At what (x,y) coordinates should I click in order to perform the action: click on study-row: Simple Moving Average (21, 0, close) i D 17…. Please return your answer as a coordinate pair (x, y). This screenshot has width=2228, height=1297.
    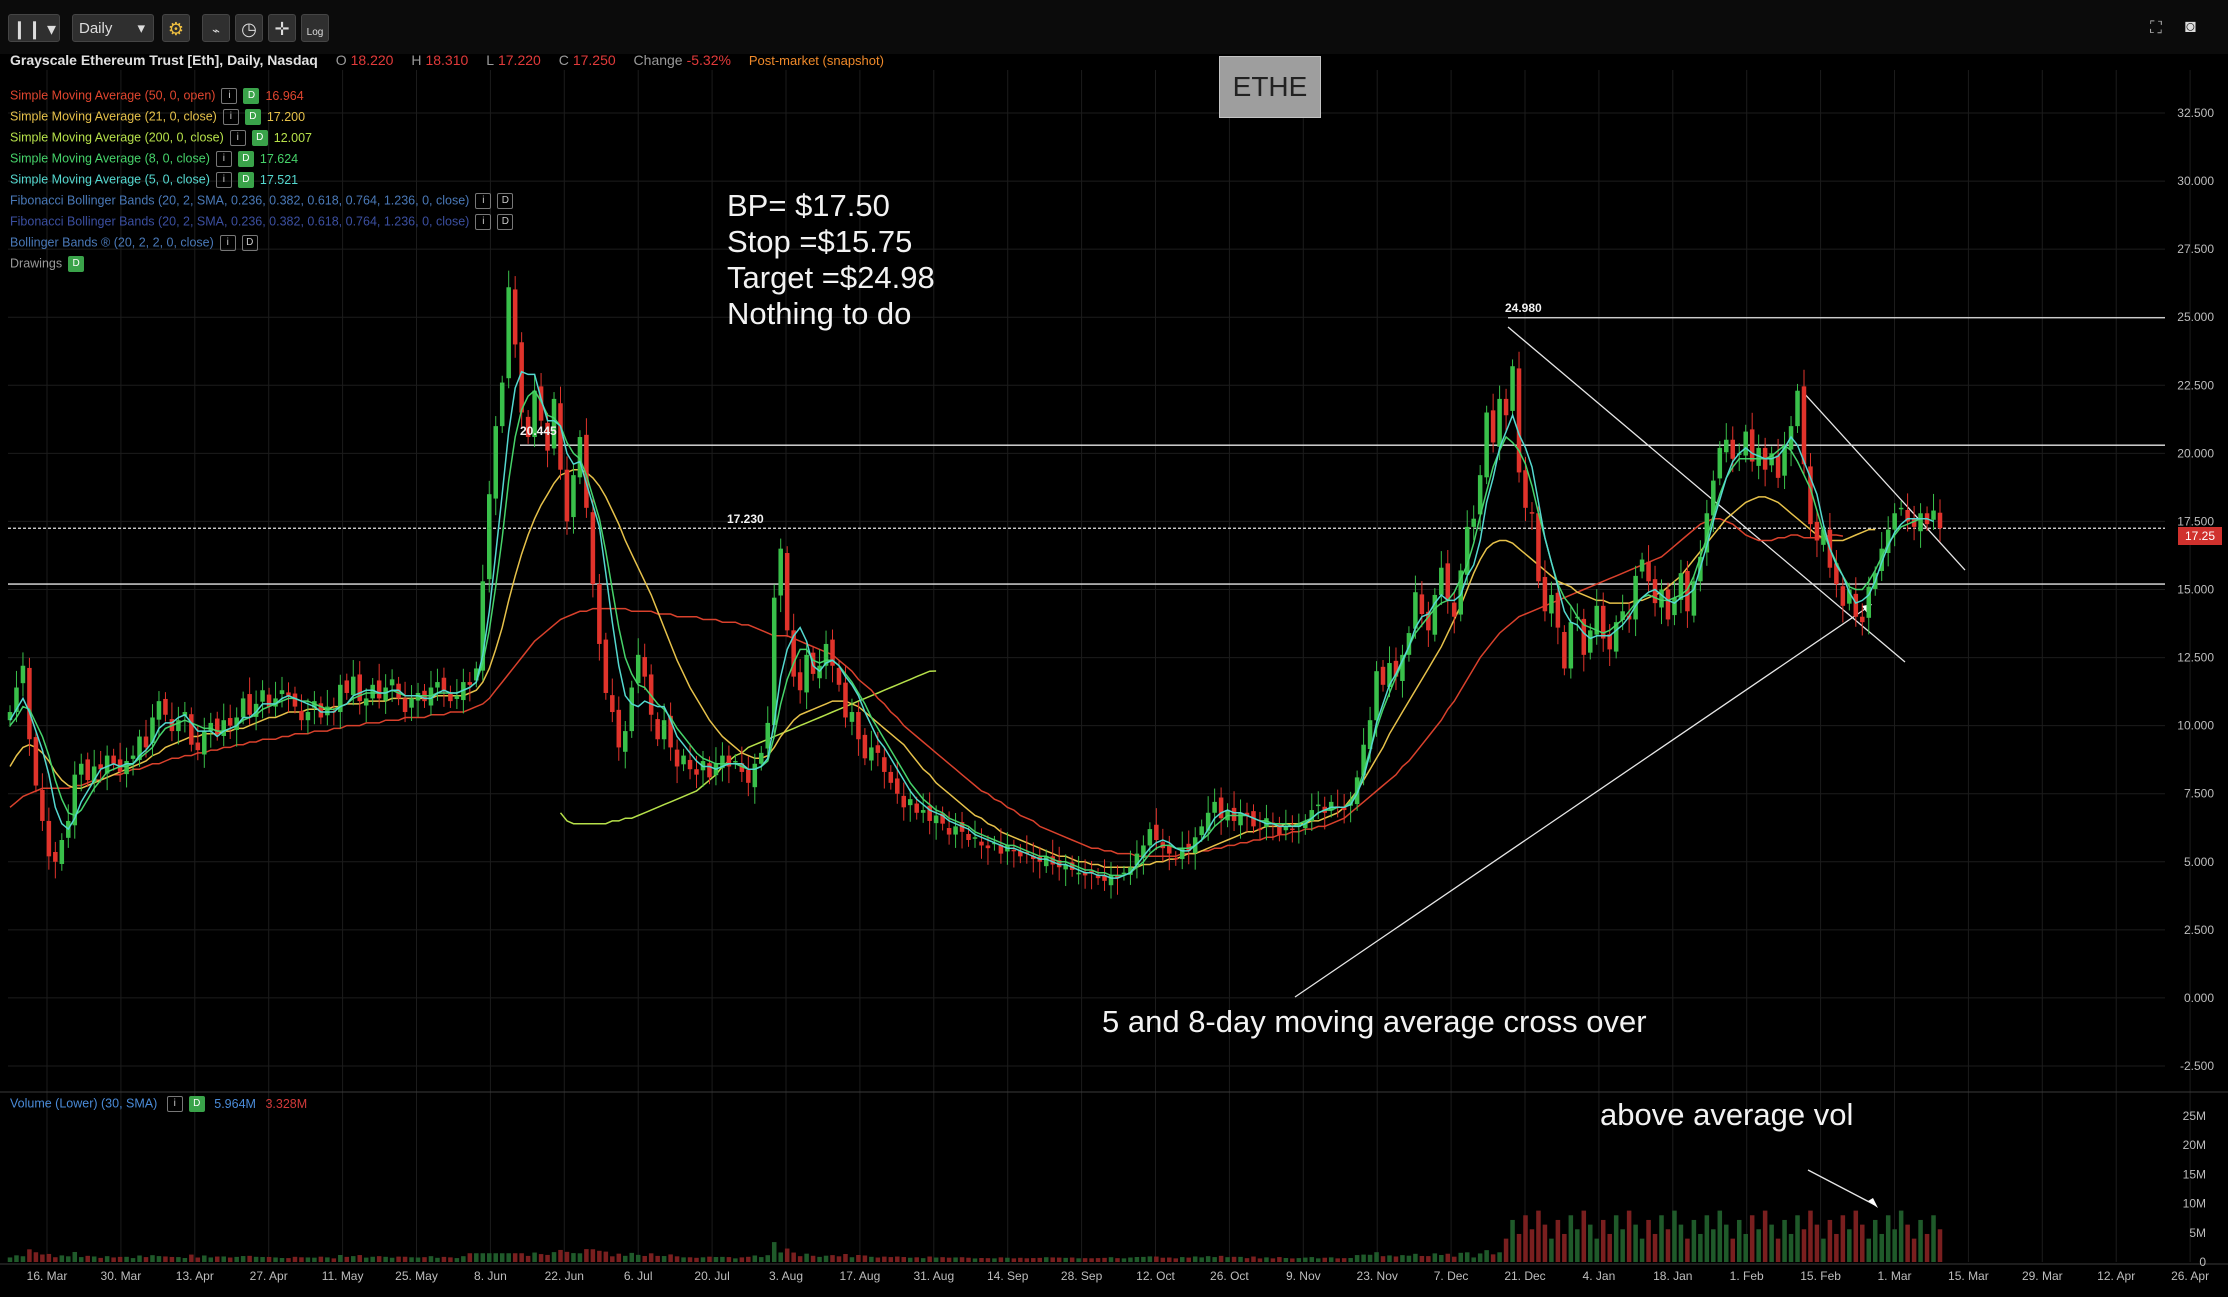
    Looking at the image, I should click on (157, 117).